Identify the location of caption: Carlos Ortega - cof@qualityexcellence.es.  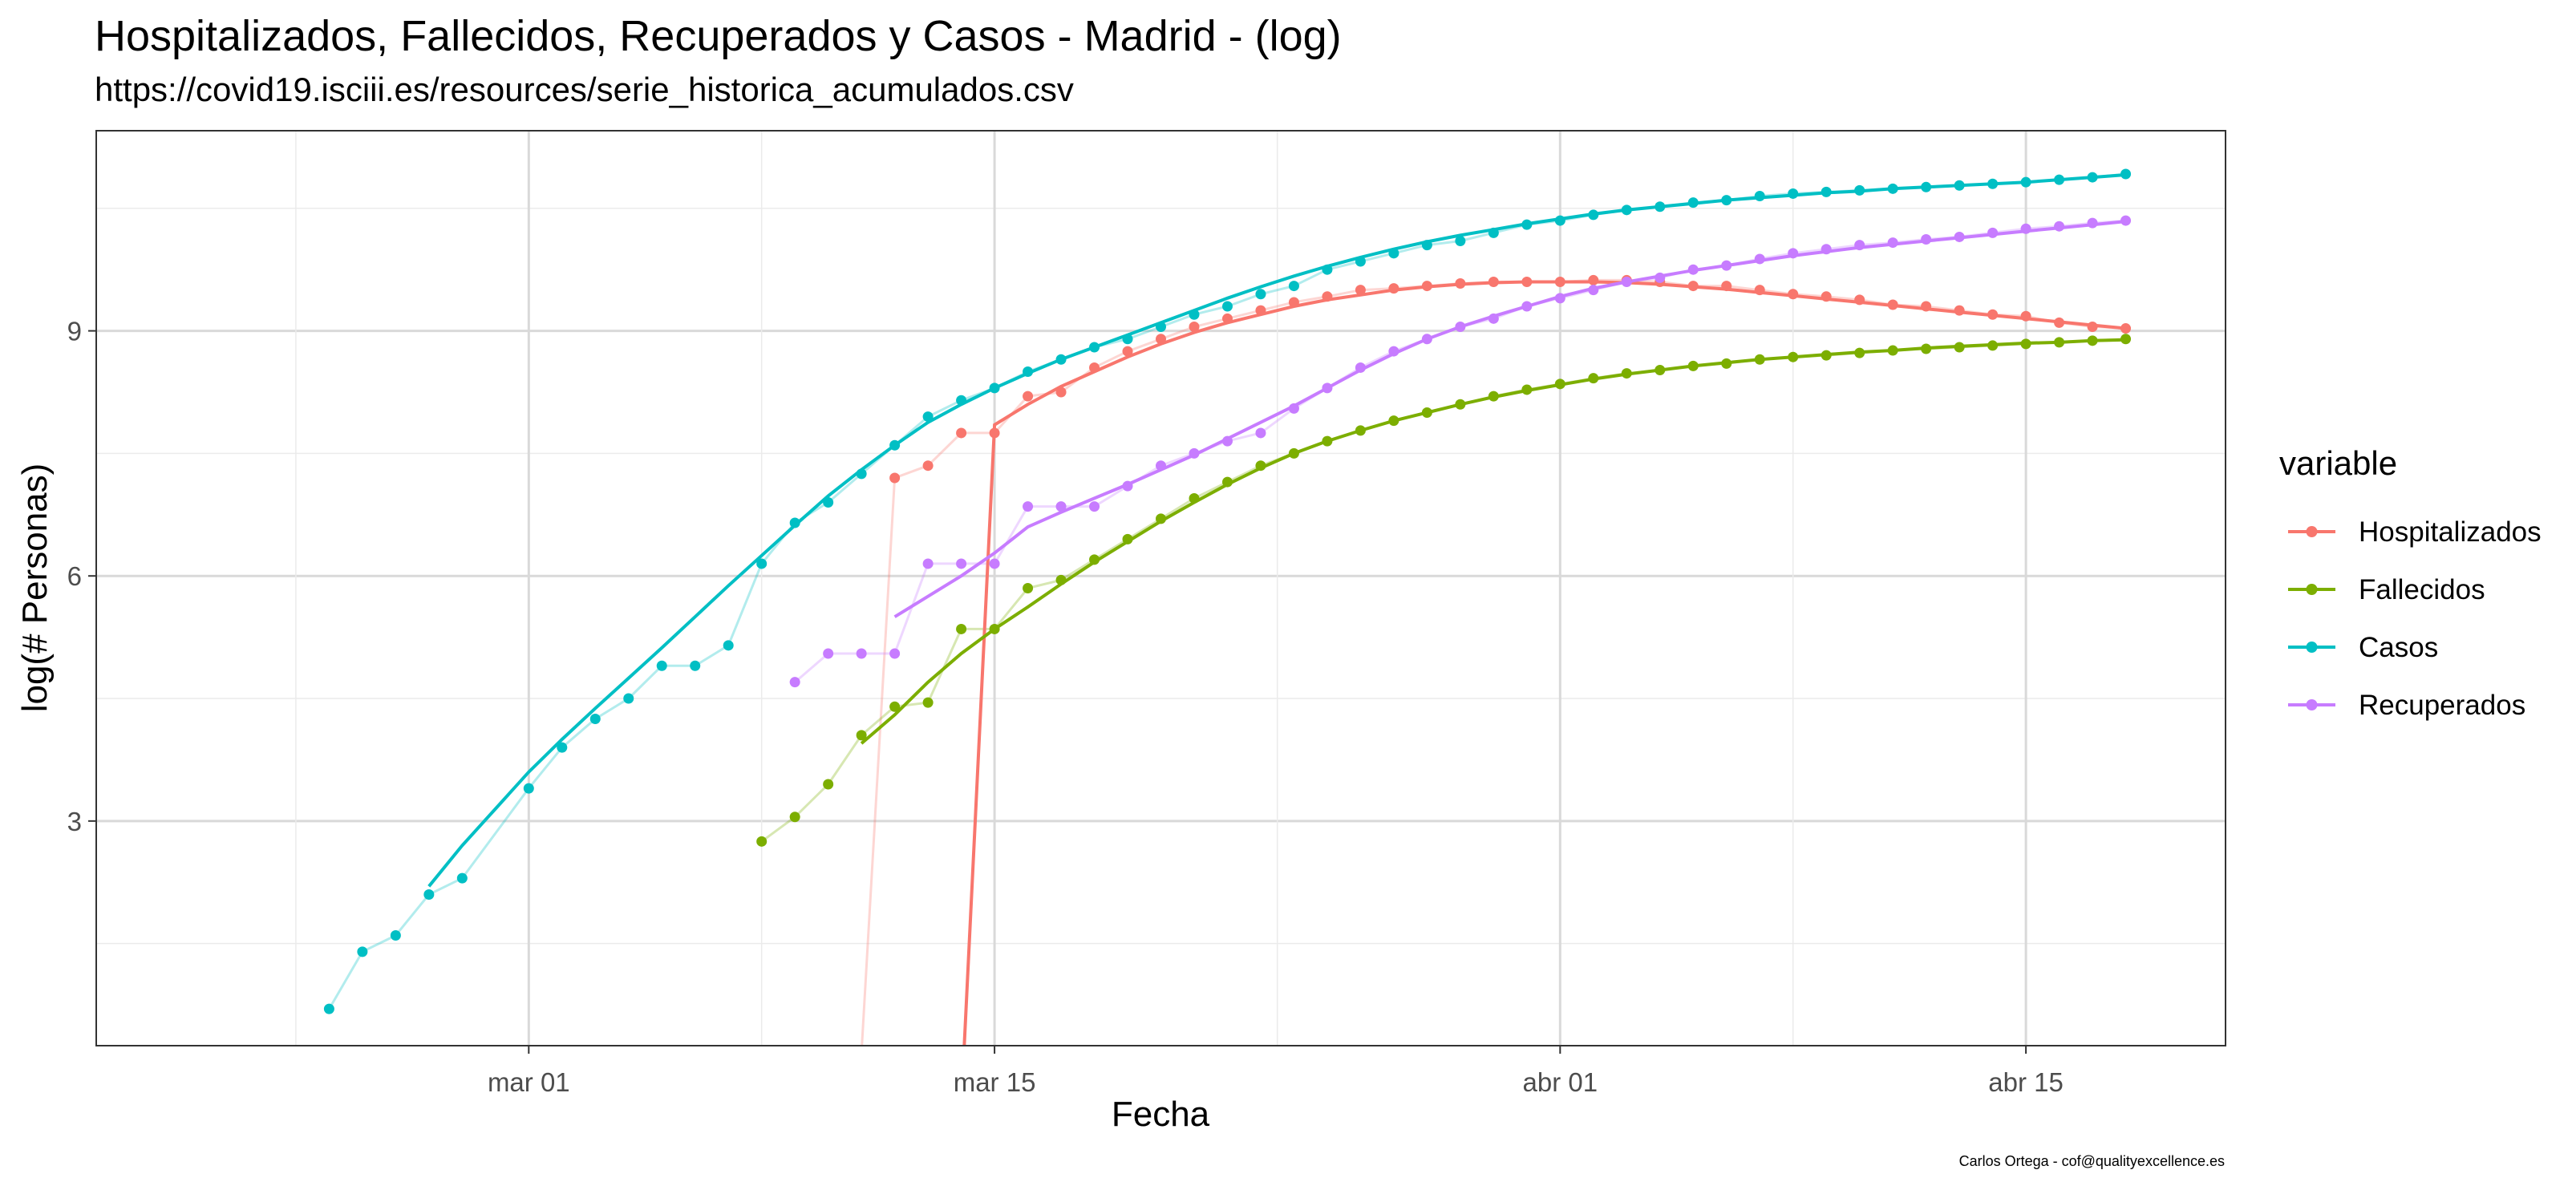
(2092, 1161).